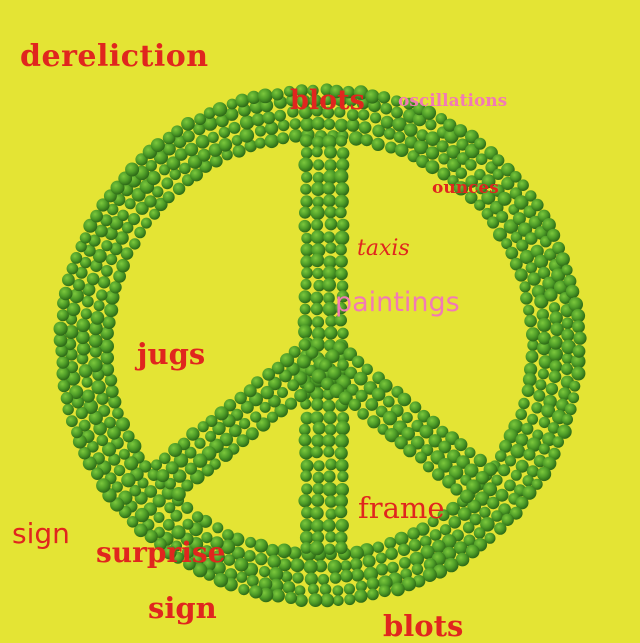 This screenshot has width=640, height=643. Describe the element at coordinates (383, 248) in the screenshot. I see `word-taxis: taxis` at that location.